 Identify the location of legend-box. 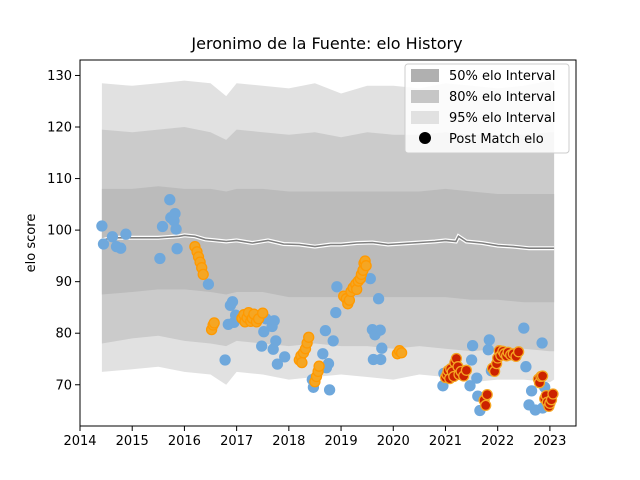
(487, 108).